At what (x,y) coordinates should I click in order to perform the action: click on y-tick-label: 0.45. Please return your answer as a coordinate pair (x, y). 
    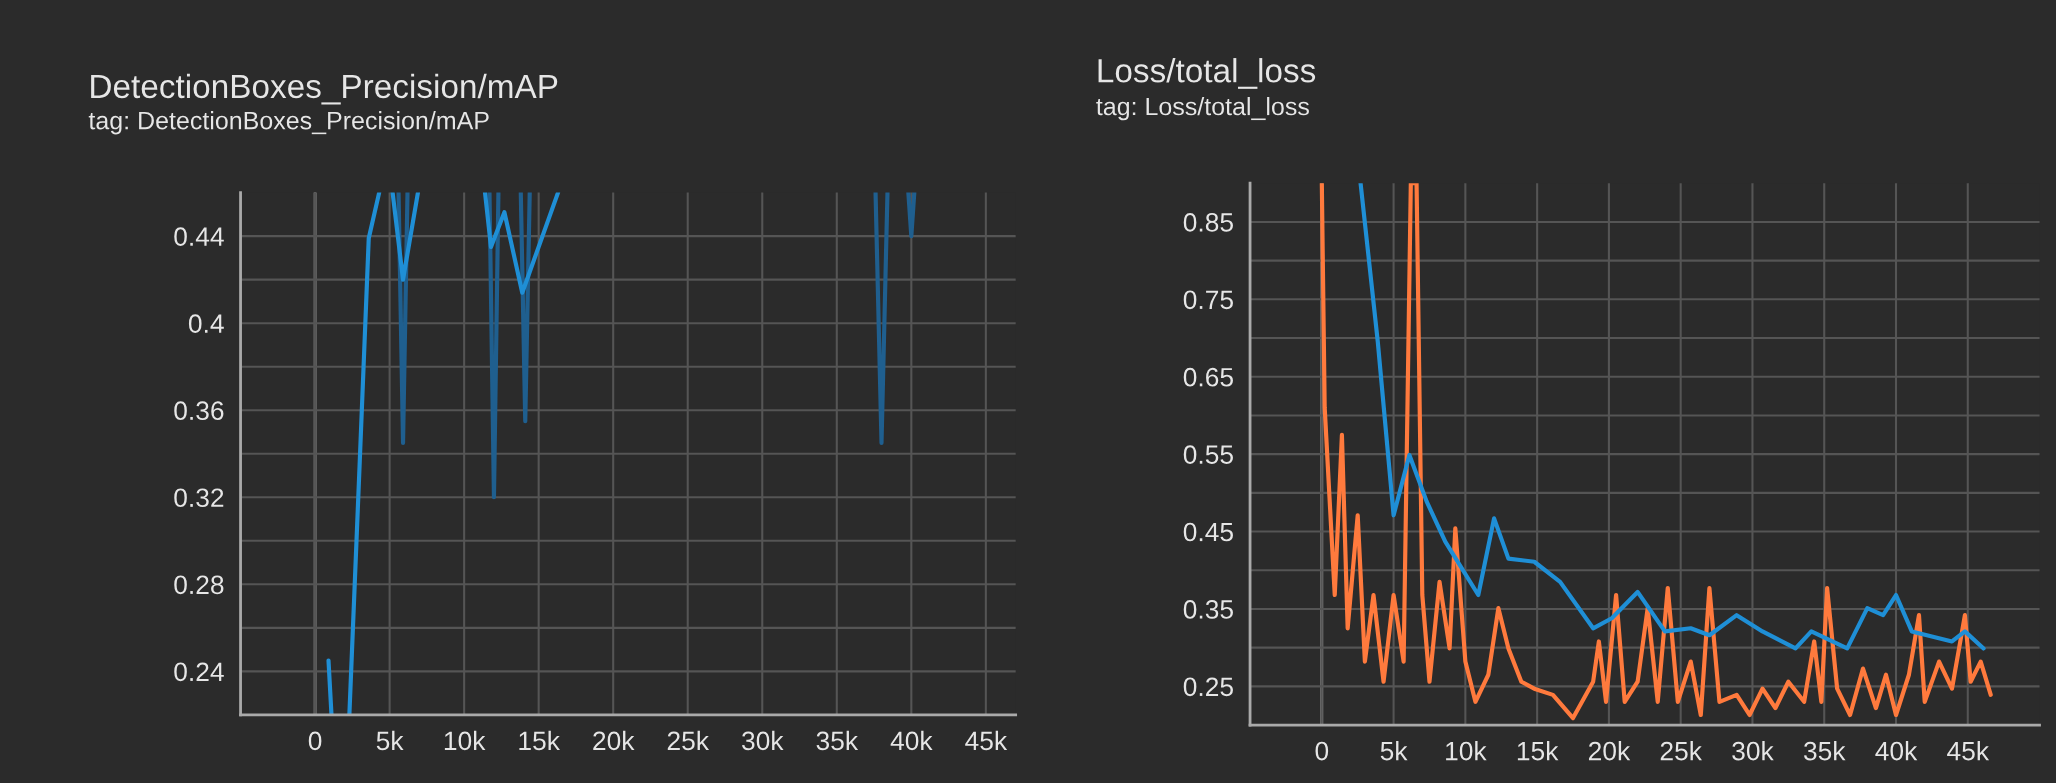
    Looking at the image, I should click on (1208, 532).